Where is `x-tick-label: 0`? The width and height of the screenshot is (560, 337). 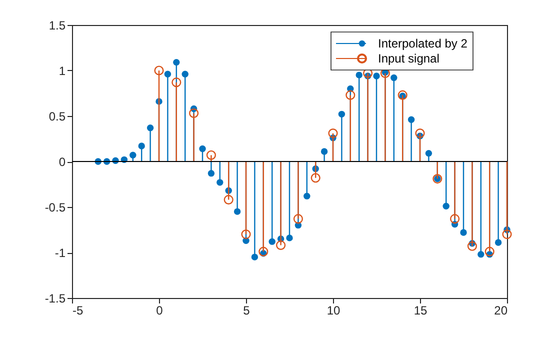 x-tick-label: 0 is located at coordinates (160, 311).